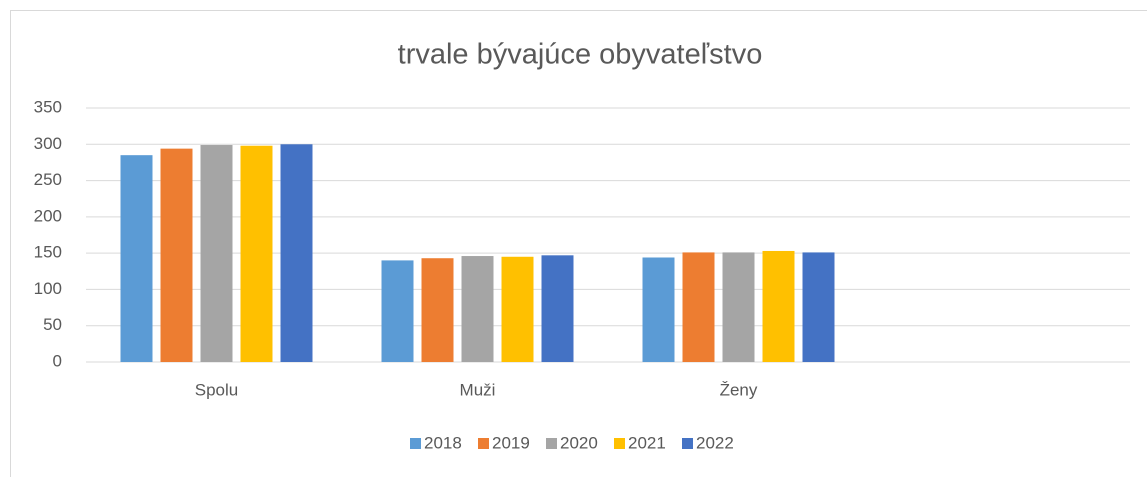  Describe the element at coordinates (580, 55) in the screenshot. I see `chart-title: trvale bývajúce obyvateľstvo` at that location.